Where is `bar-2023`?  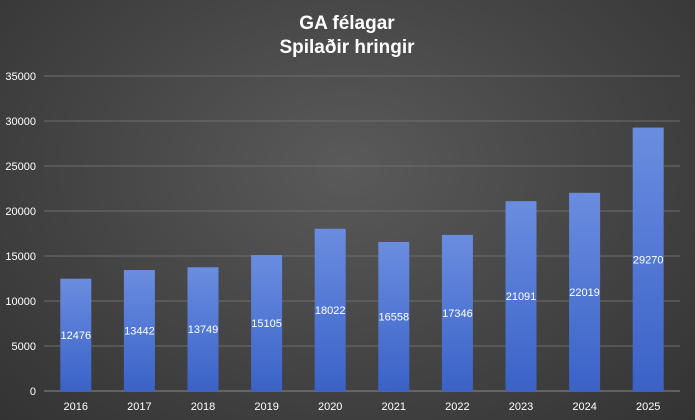 bar-2023 is located at coordinates (521, 296).